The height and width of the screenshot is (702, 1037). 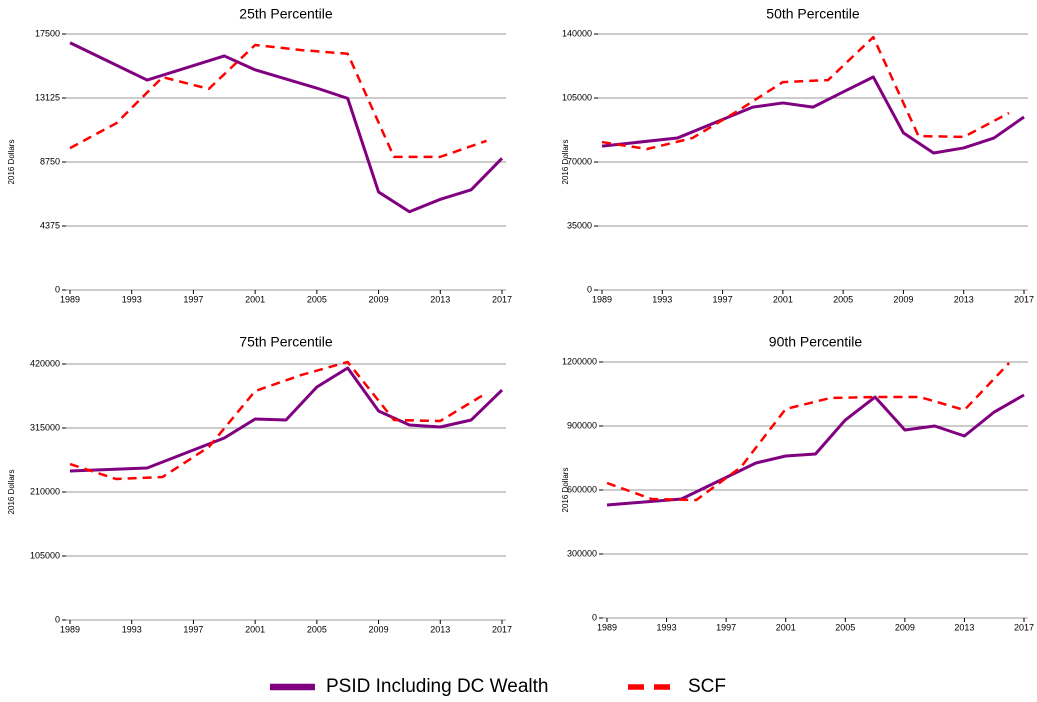 What do you see at coordinates (47, 33) in the screenshot?
I see `y-tick-label: 17500` at bounding box center [47, 33].